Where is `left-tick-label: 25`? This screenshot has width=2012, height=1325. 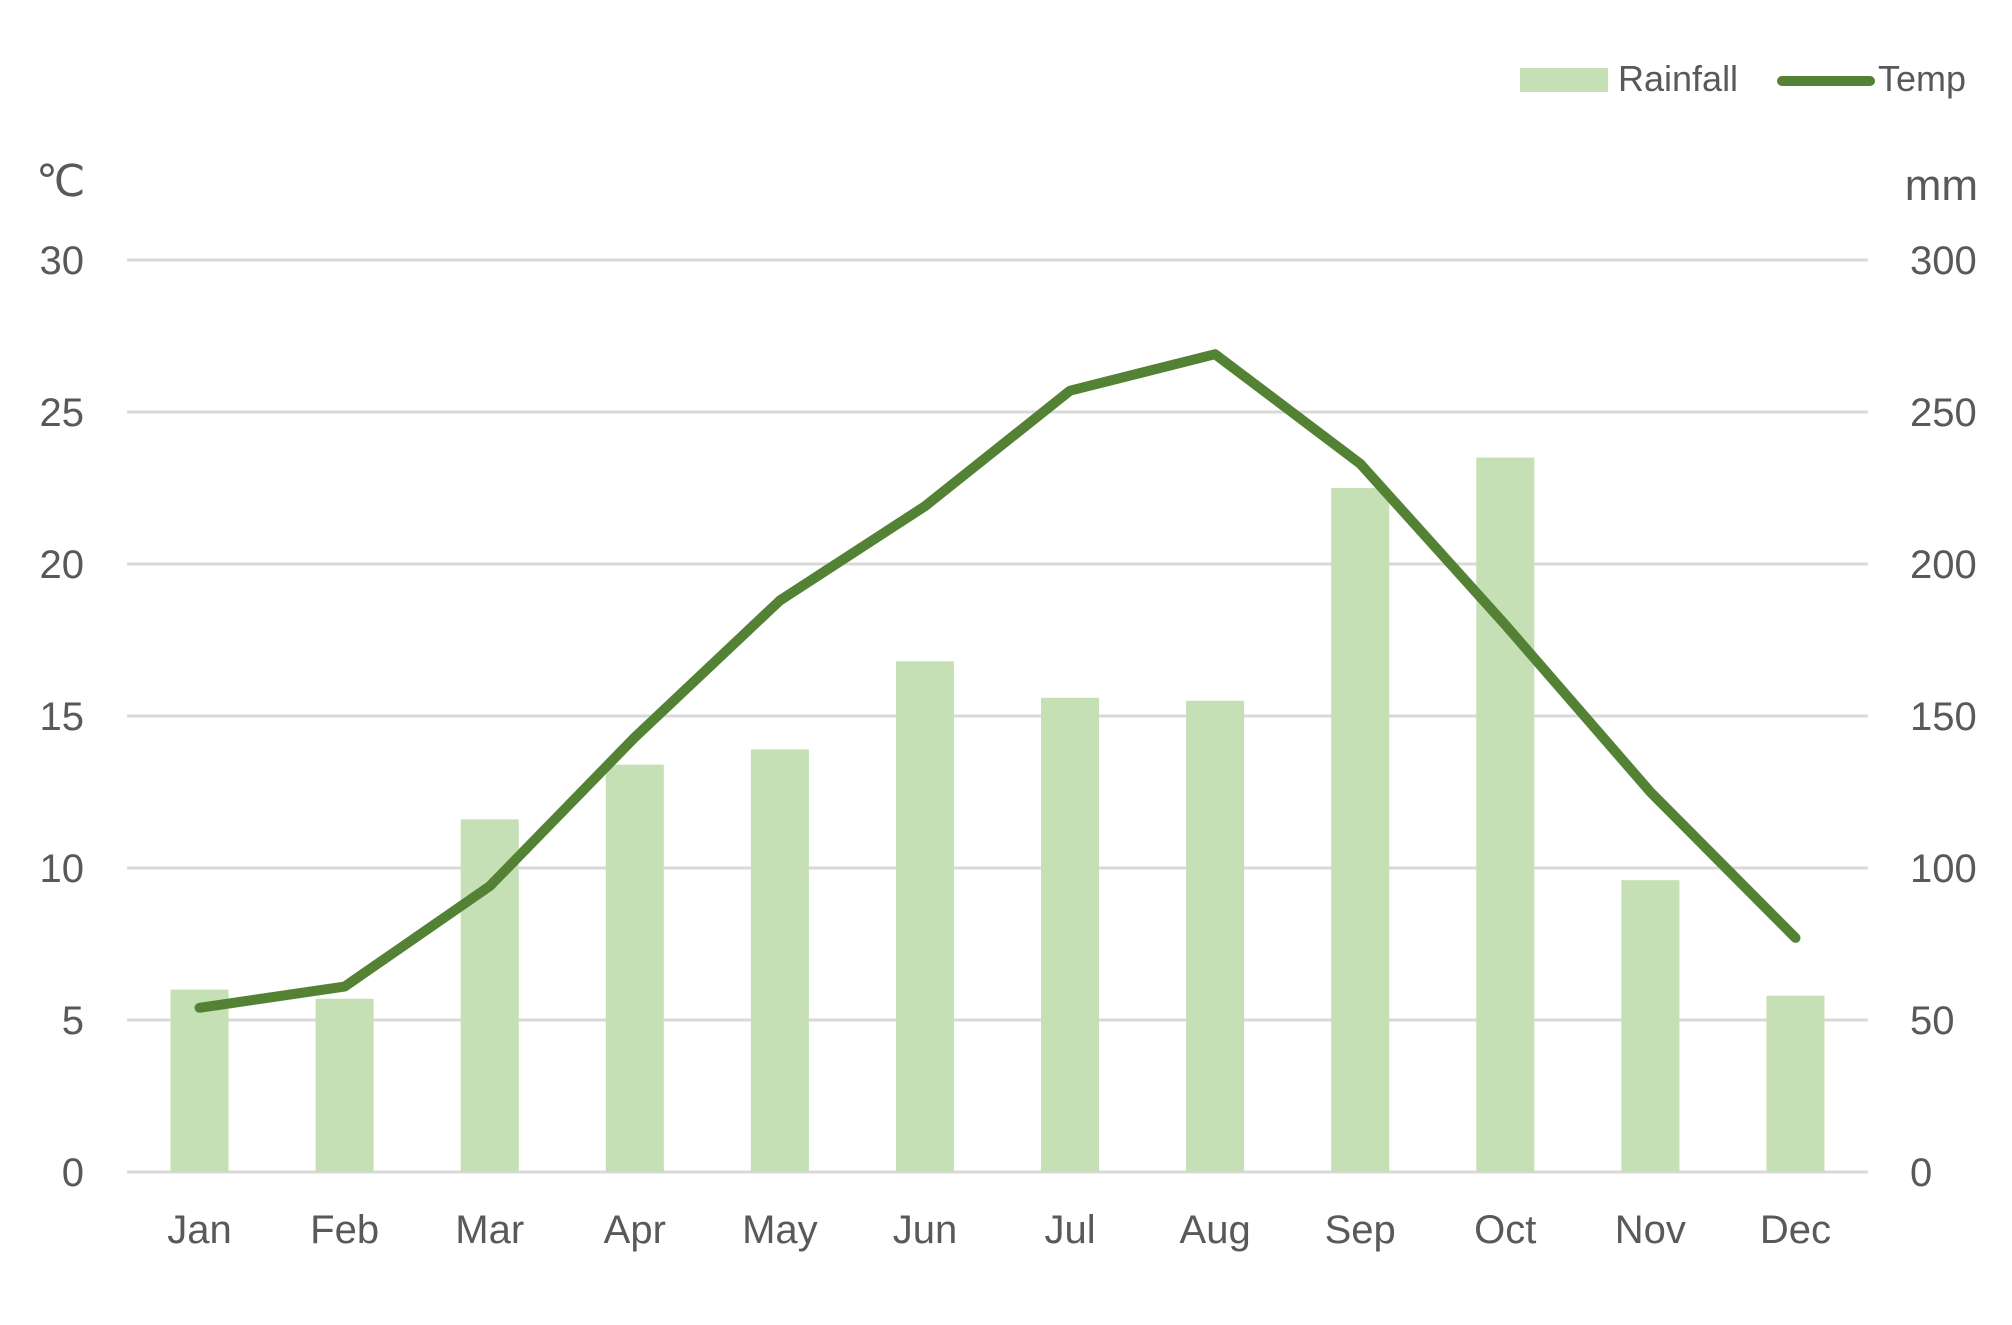
left-tick-label: 25 is located at coordinates (62, 413).